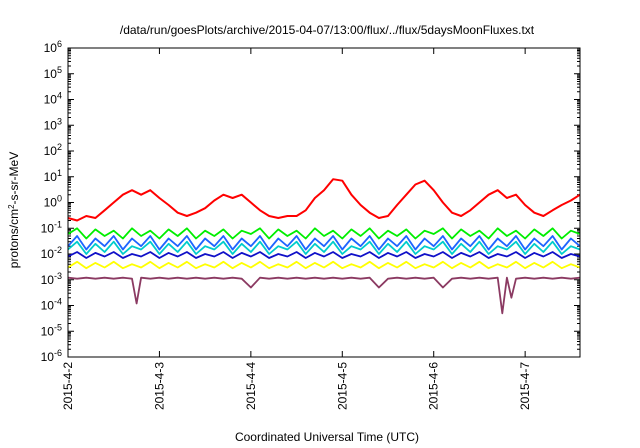 The image size is (640, 448). What do you see at coordinates (53, 73) in the screenshot?
I see `y-tick-label: 10⁵` at bounding box center [53, 73].